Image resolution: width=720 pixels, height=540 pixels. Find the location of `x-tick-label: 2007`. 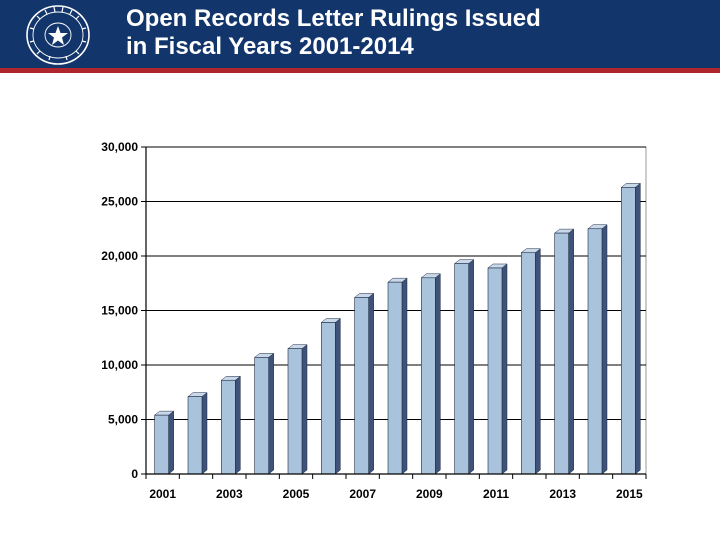

x-tick-label: 2007 is located at coordinates (362, 494).